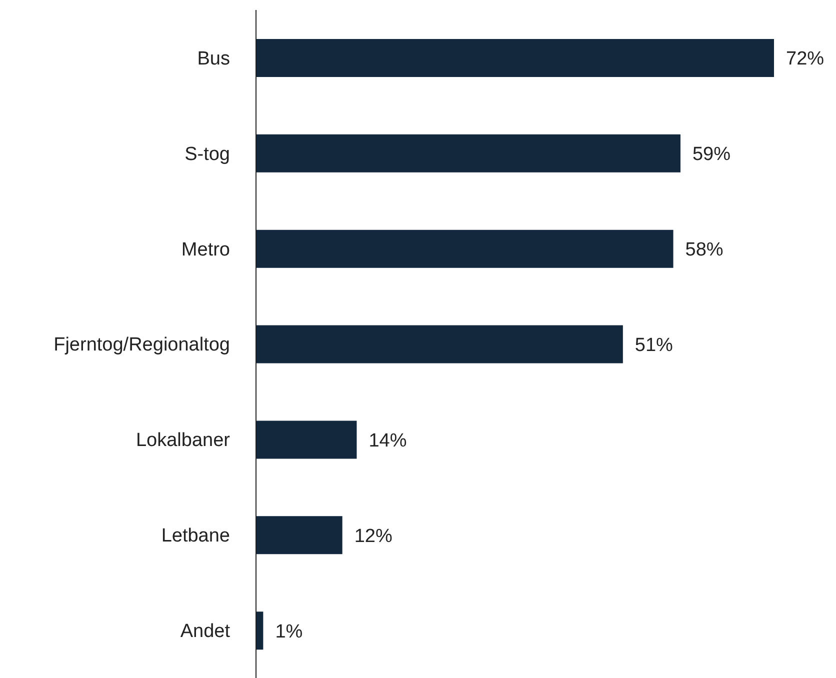 The image size is (836, 678). I want to click on data-label: 72%, so click(805, 59).